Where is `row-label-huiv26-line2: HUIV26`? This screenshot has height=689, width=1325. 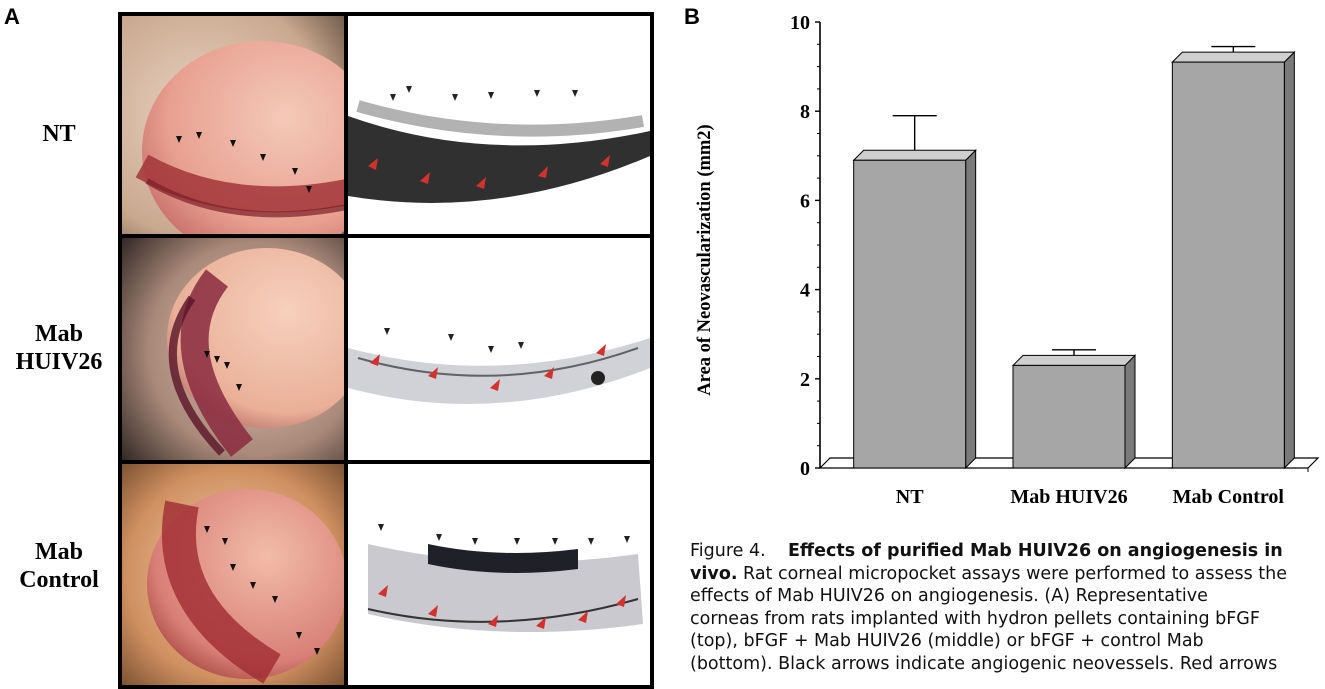 row-label-huiv26-line2: HUIV26 is located at coordinates (59, 362).